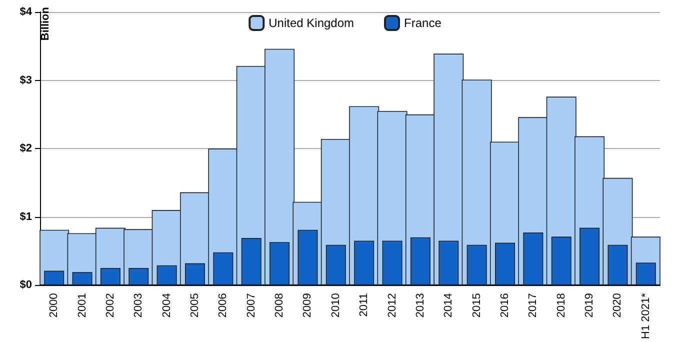  I want to click on x-tick-label: 2019, so click(590, 305).